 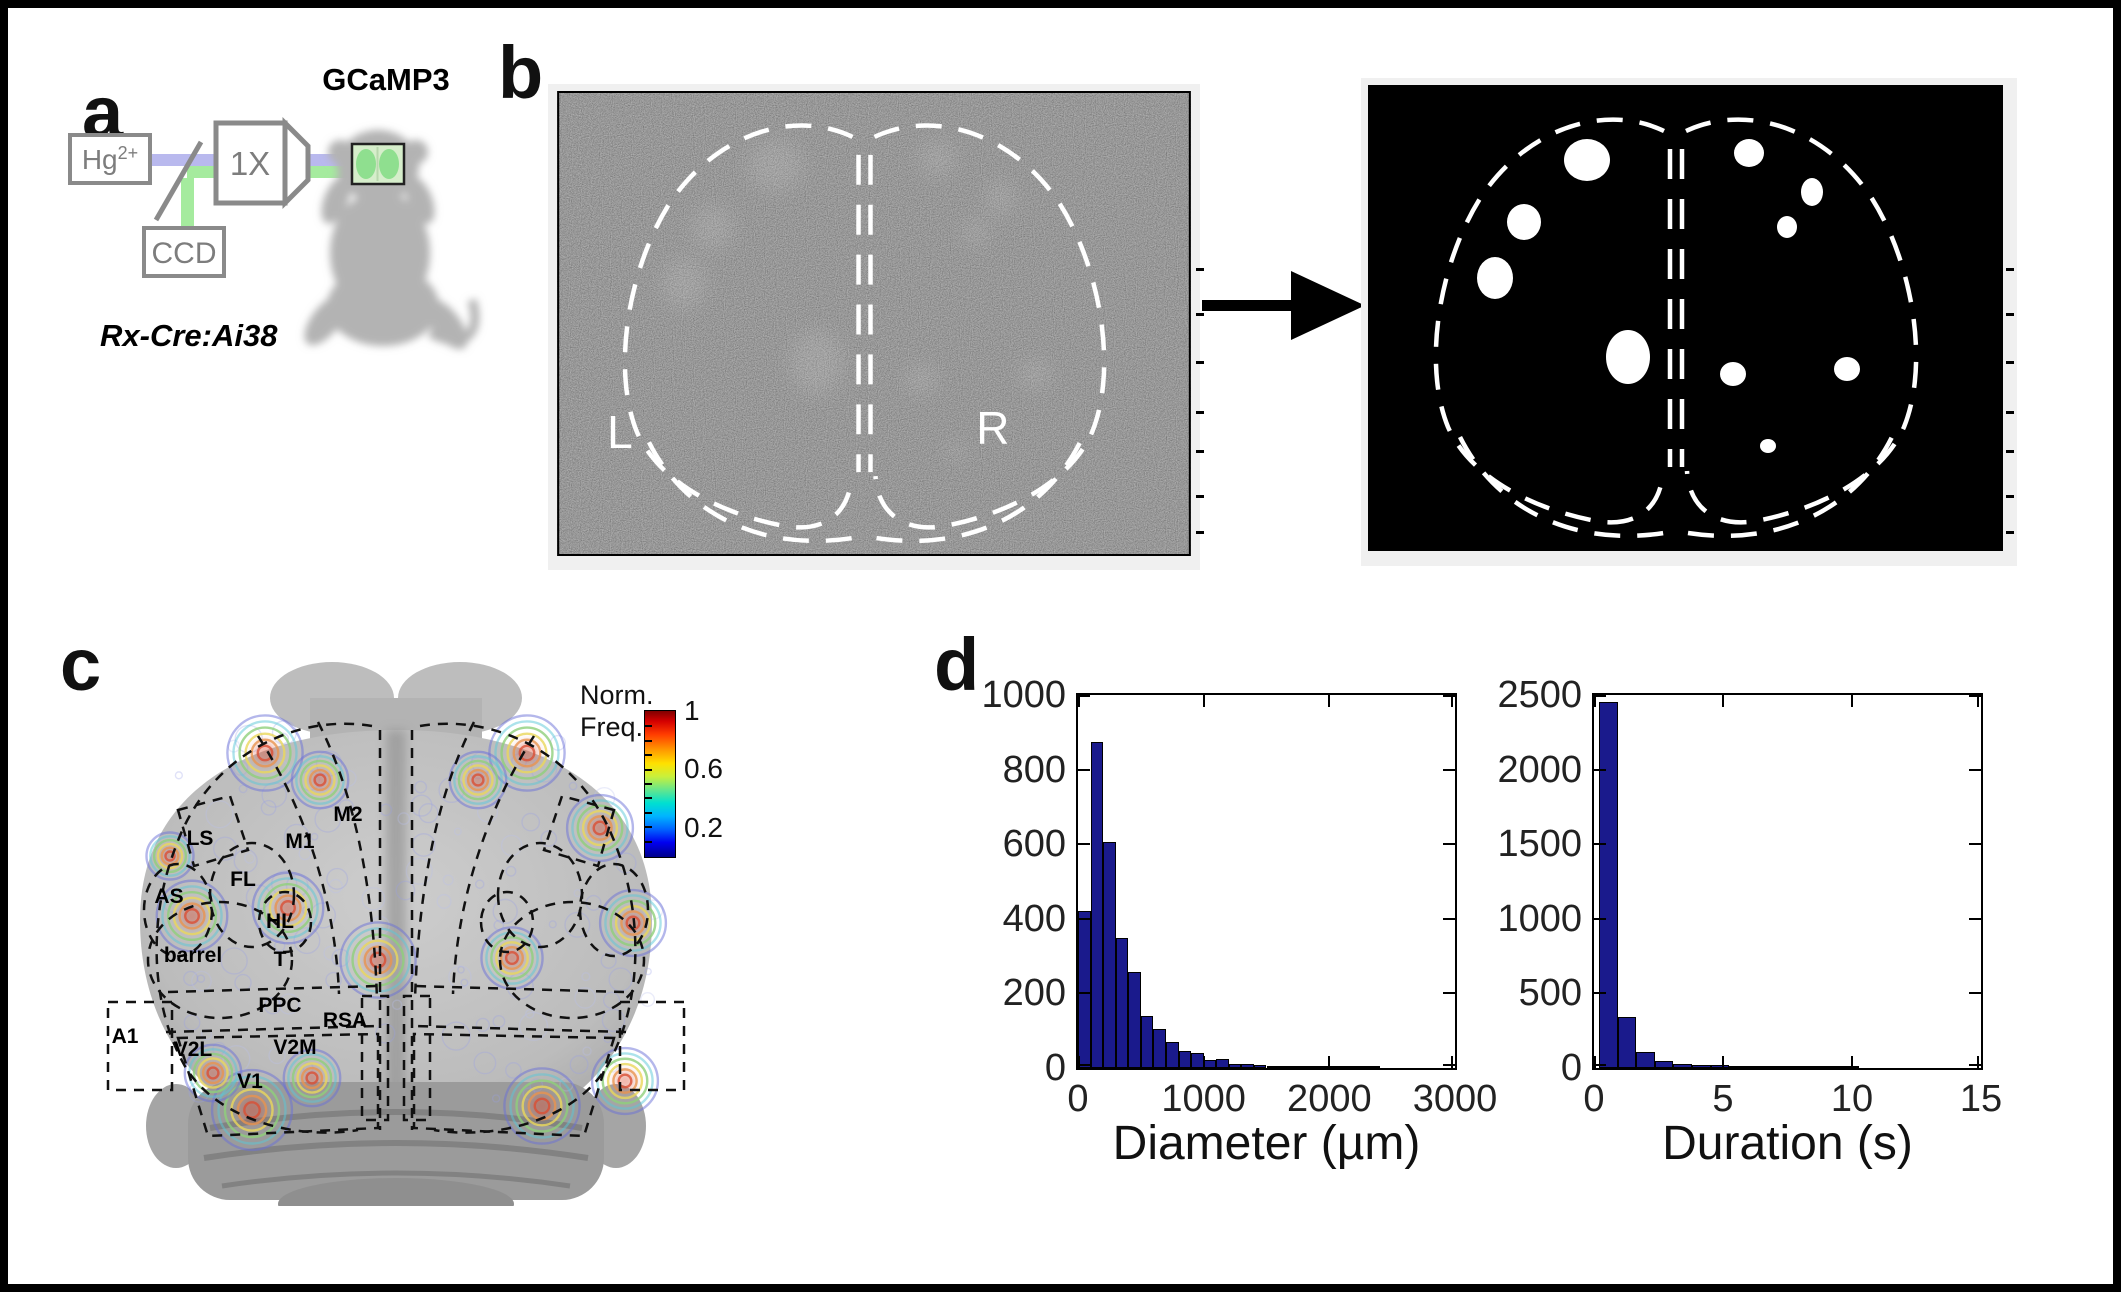 What do you see at coordinates (200, 838) in the screenshot?
I see `region-label-ls: LS` at bounding box center [200, 838].